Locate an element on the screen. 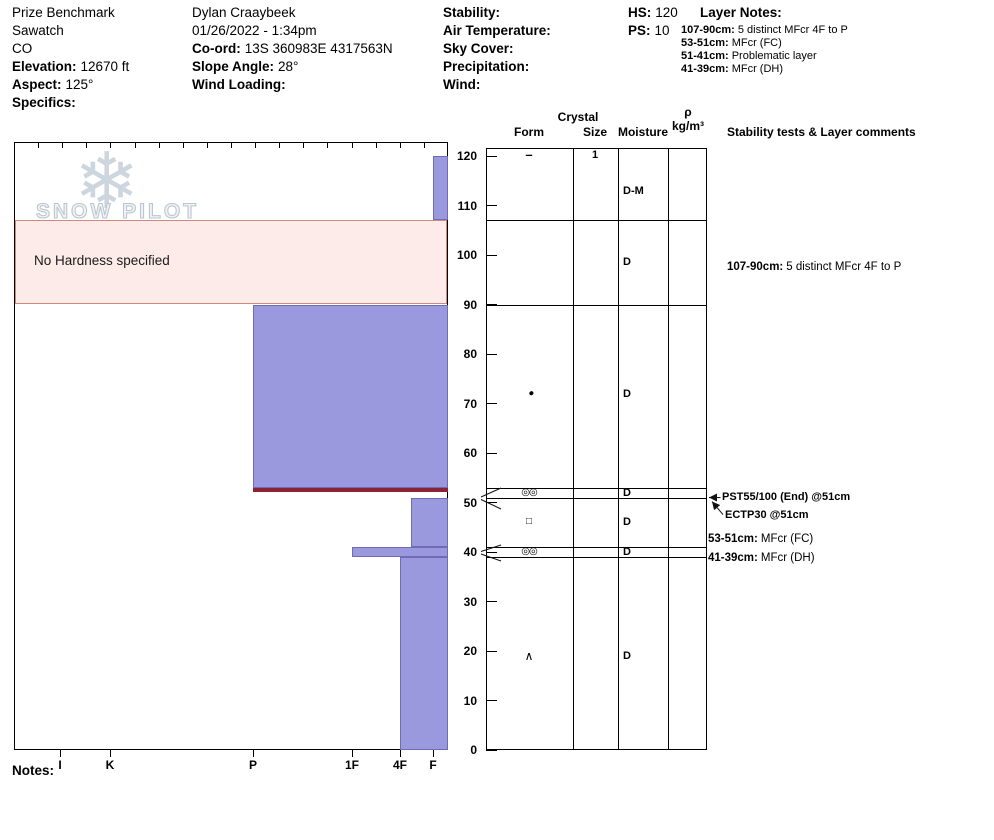  layer-note-text: MFcr (FC) is located at coordinates (756, 43).